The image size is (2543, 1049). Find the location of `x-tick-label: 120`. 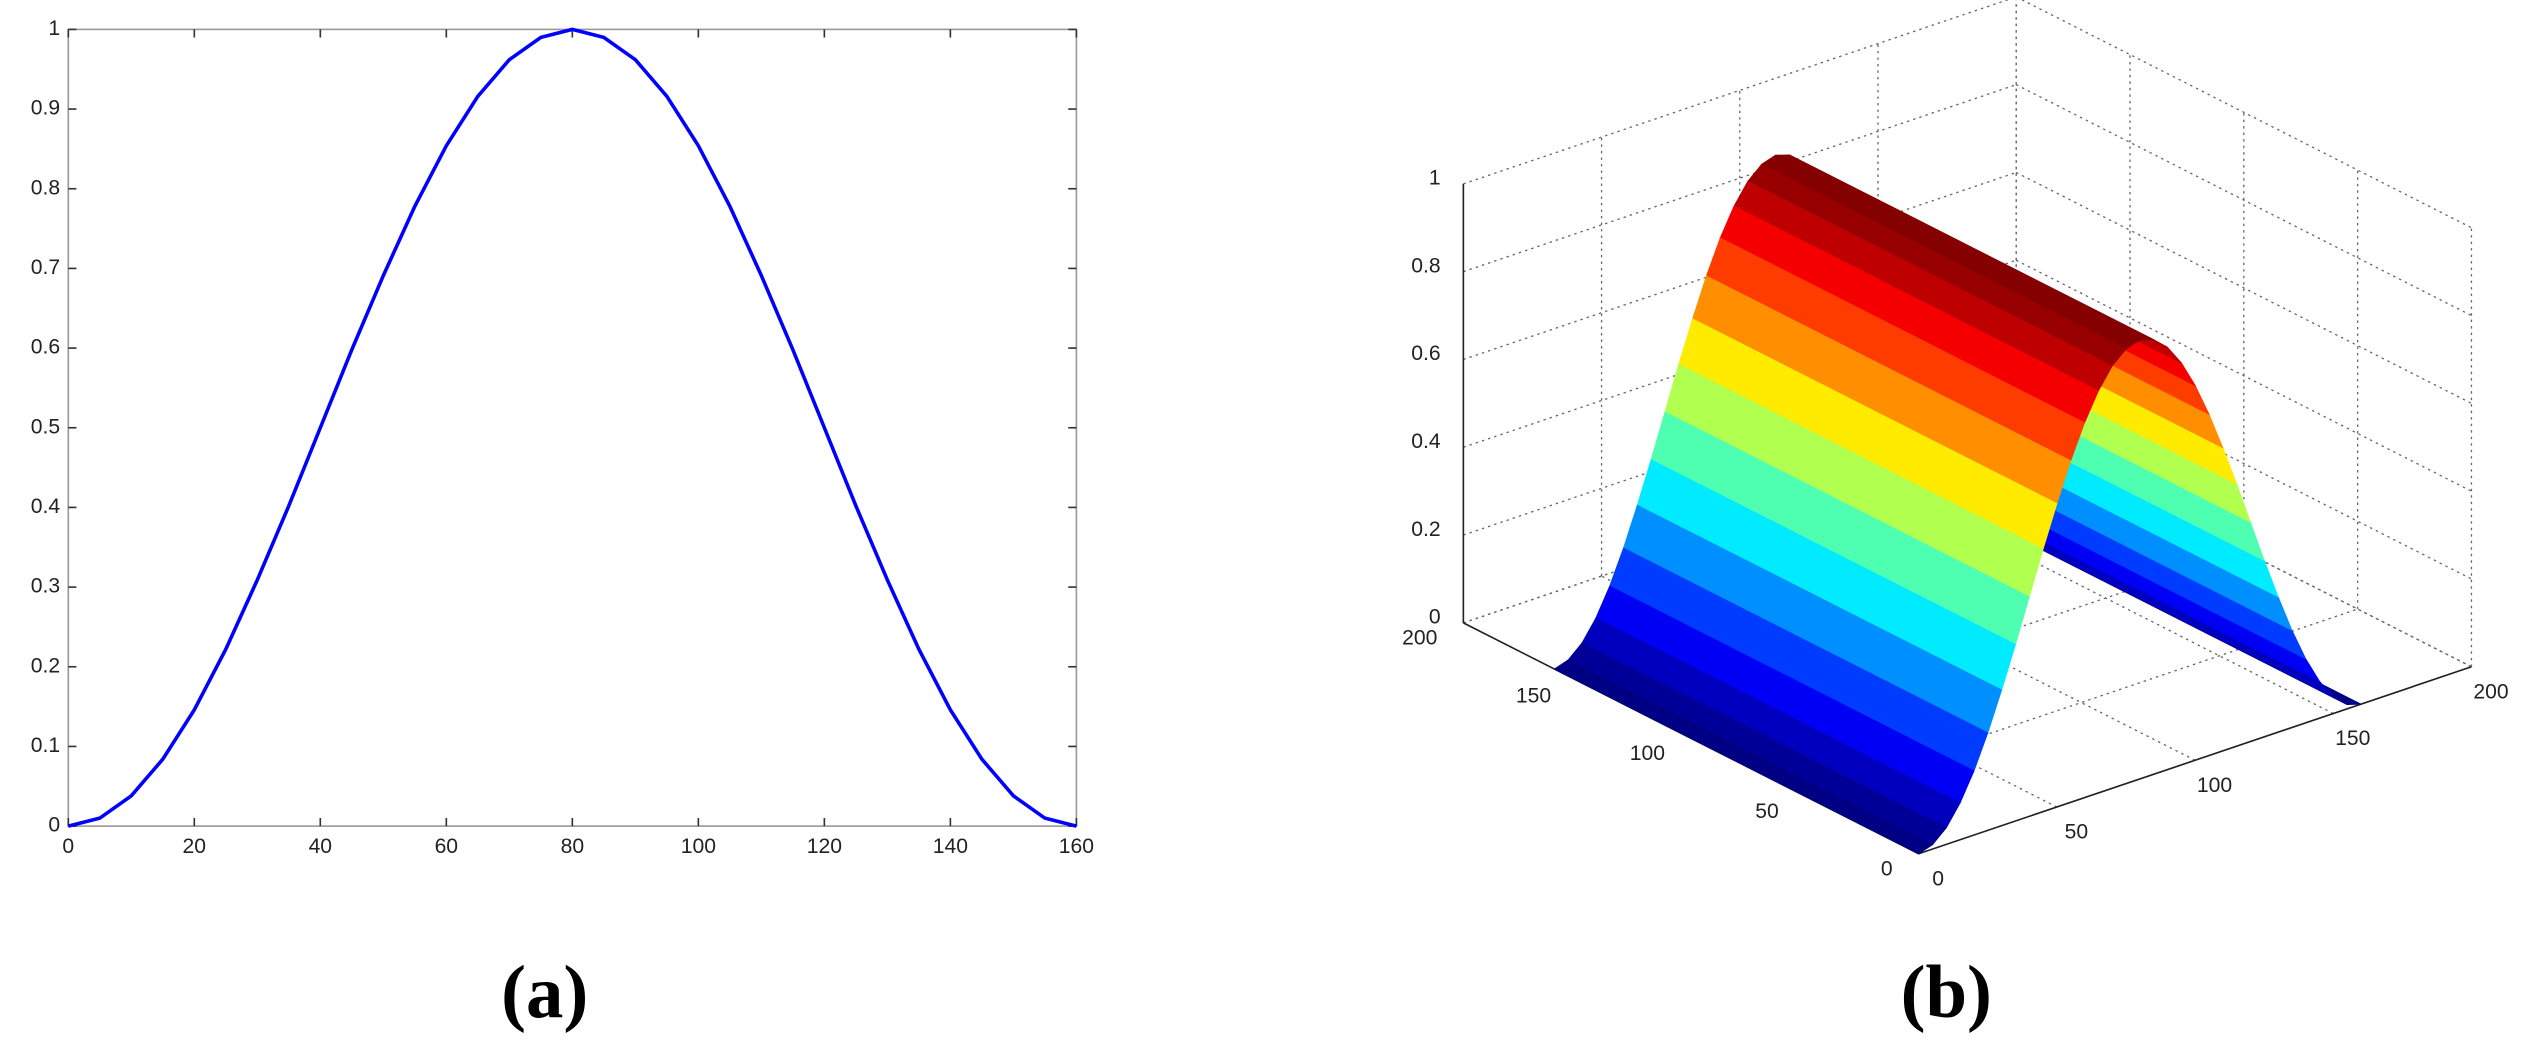

x-tick-label: 120 is located at coordinates (824, 846).